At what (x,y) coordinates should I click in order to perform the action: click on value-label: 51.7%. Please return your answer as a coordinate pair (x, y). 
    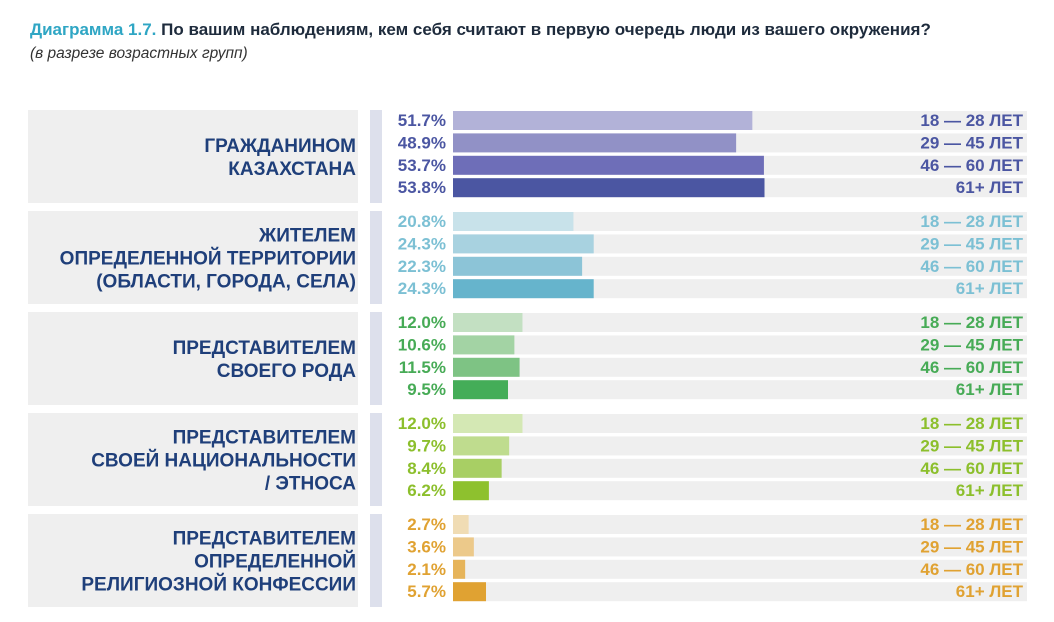
    Looking at the image, I should click on (422, 120).